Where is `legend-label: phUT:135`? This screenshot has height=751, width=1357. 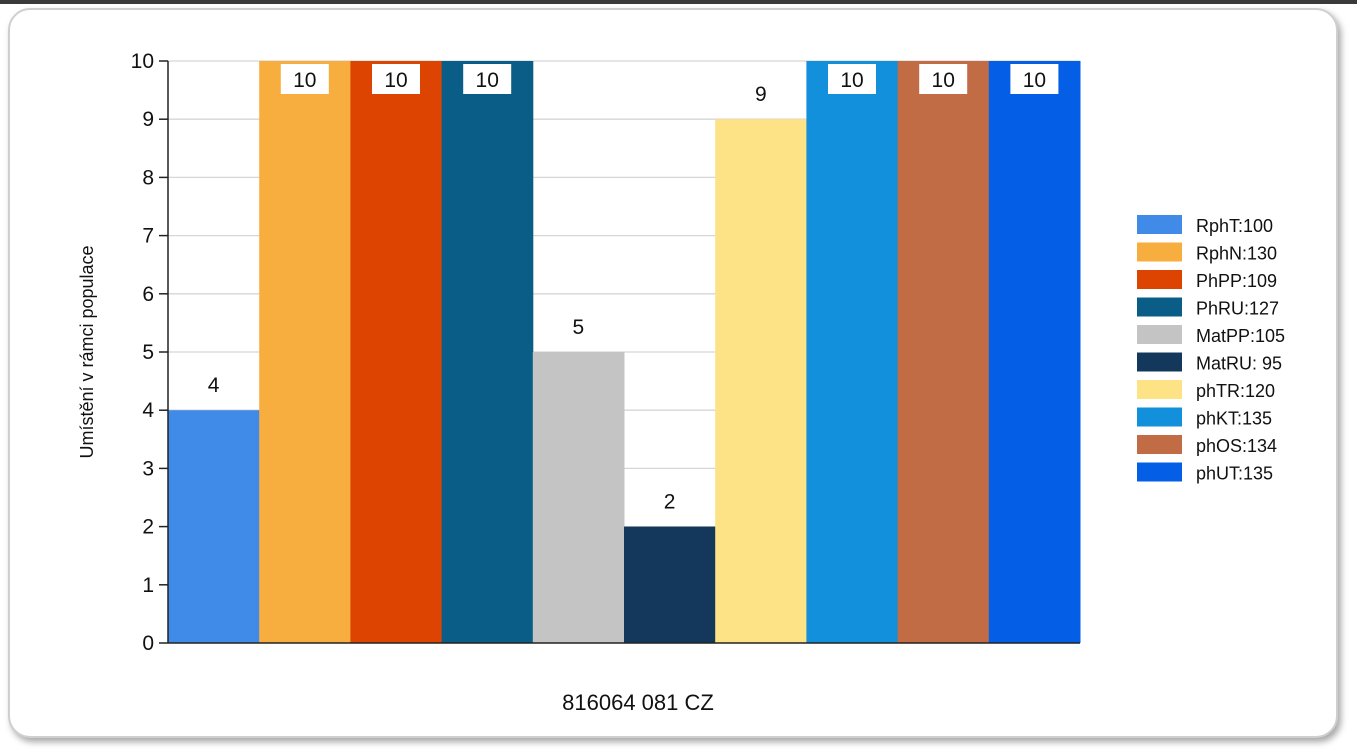 legend-label: phUT:135 is located at coordinates (1234, 474).